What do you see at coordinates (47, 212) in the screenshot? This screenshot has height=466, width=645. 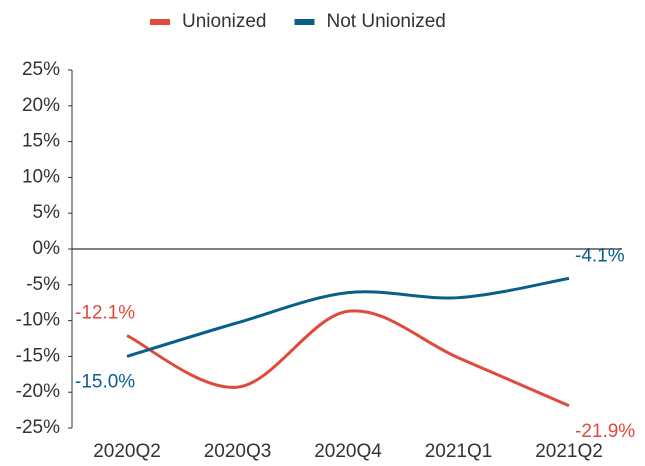 I see `y-tick-label: 5%` at bounding box center [47, 212].